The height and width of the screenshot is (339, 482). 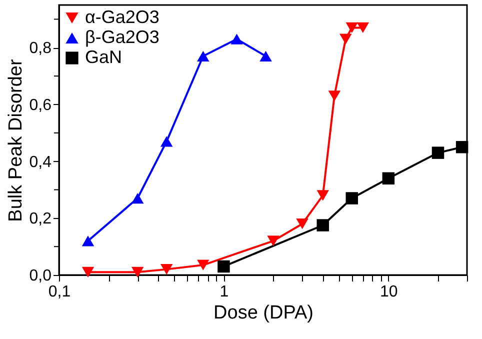 What do you see at coordinates (389, 292) in the screenshot?
I see `x-tick-label: 10` at bounding box center [389, 292].